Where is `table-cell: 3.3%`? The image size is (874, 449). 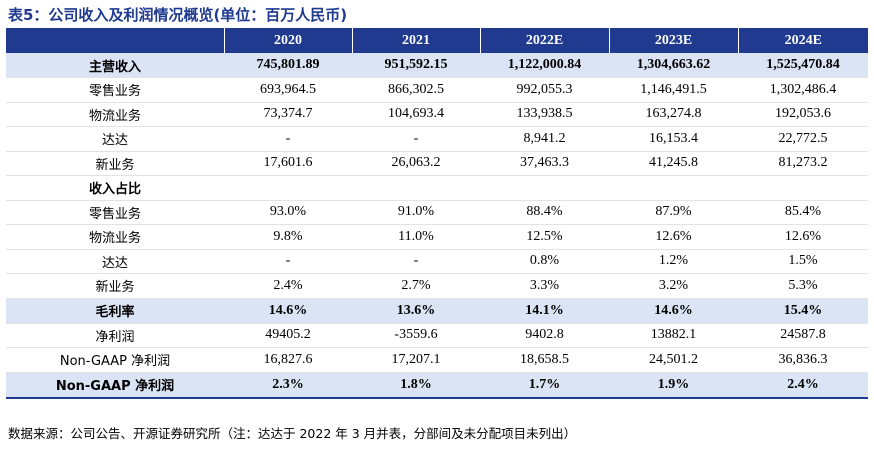 table-cell: 3.3% is located at coordinates (544, 286).